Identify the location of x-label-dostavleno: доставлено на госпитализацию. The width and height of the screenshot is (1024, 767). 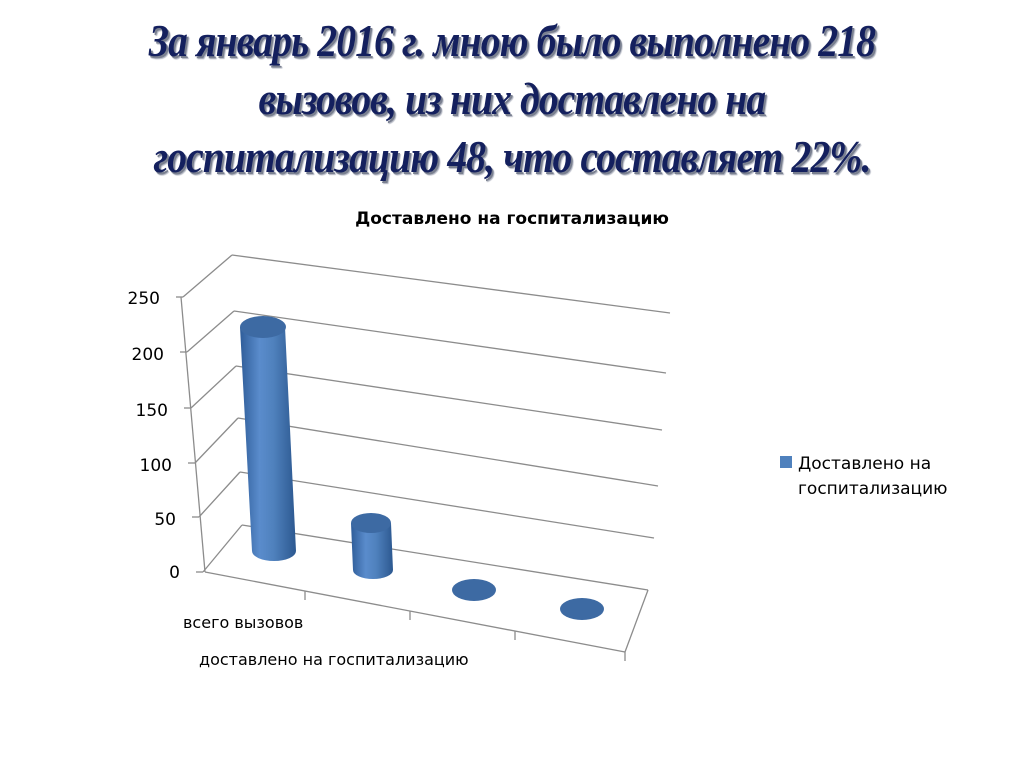
(334, 659).